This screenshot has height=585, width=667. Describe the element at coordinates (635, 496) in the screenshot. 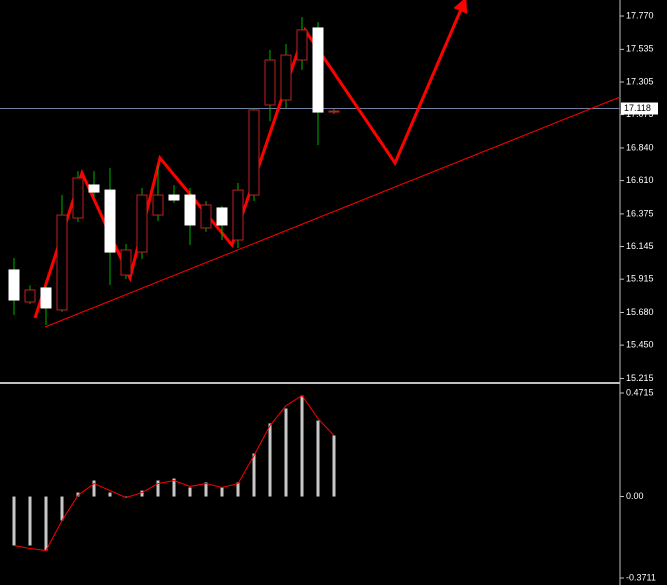

I see `y-tick-label: 0.00` at that location.